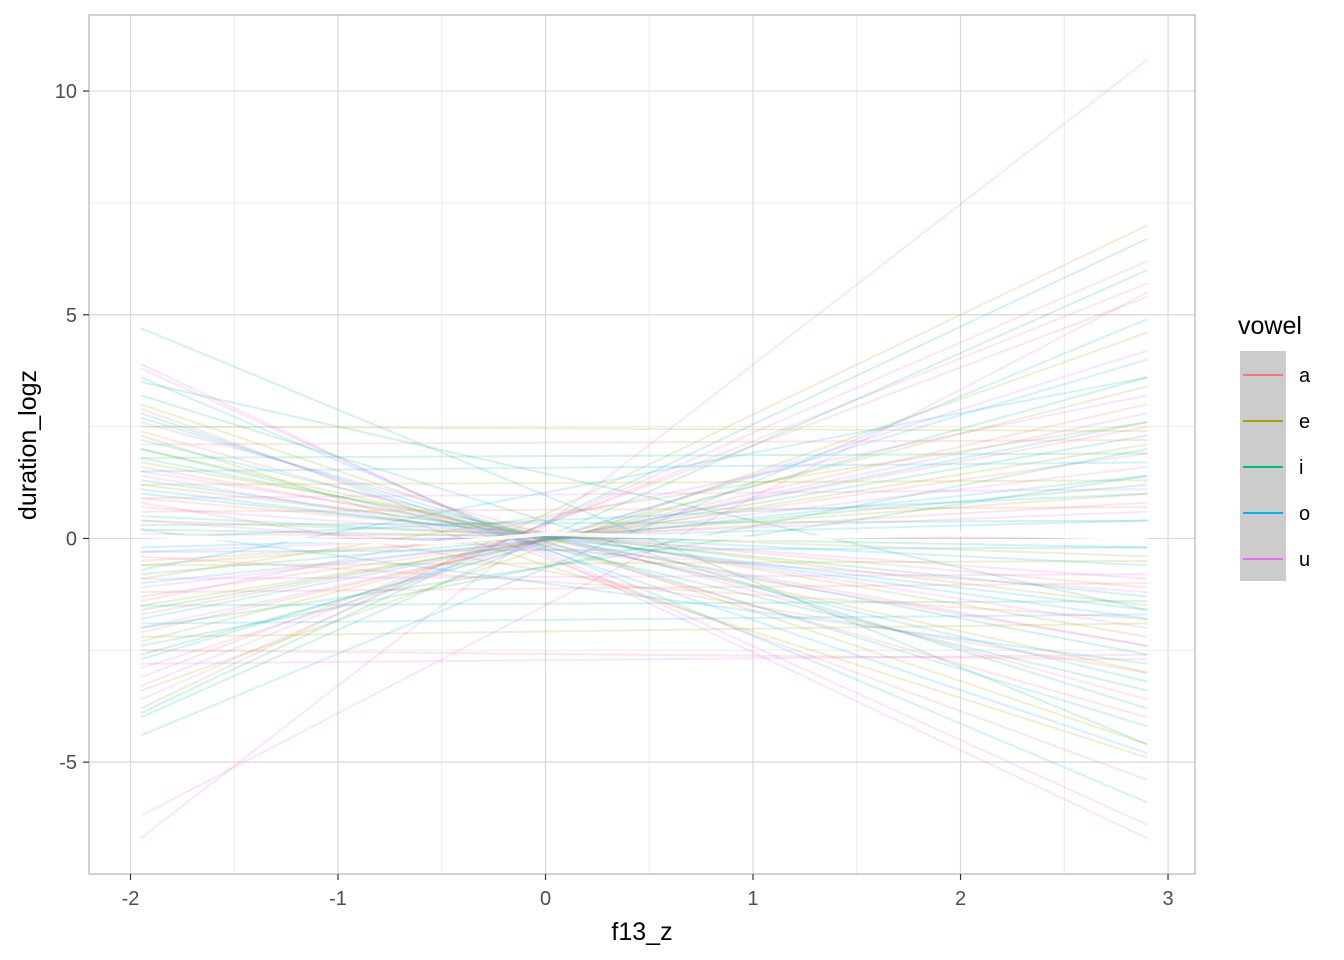 This screenshot has height=960, width=1344. What do you see at coordinates (1304, 514) in the screenshot?
I see `legend-label-o: o` at bounding box center [1304, 514].